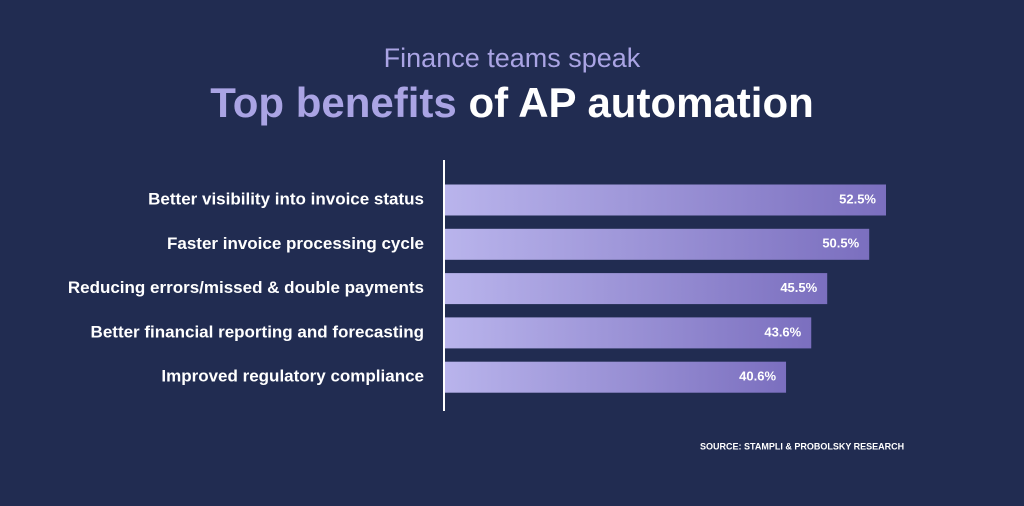 This screenshot has width=1024, height=506. I want to click on value-label: 40.6%, so click(757, 376).